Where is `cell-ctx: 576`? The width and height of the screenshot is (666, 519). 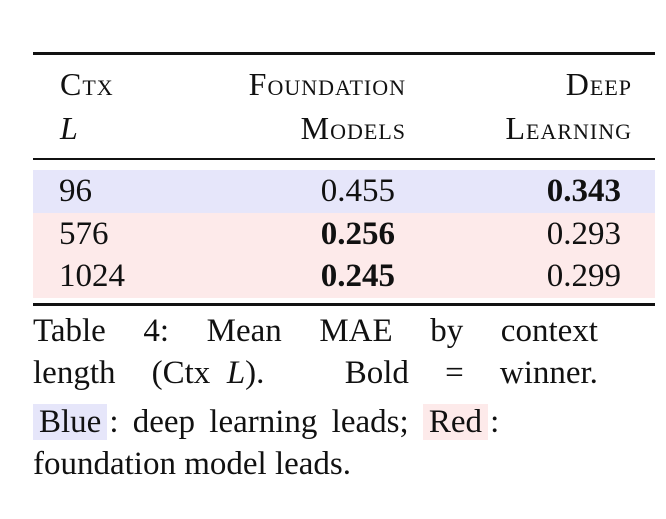 cell-ctx: 576 is located at coordinates (84, 234).